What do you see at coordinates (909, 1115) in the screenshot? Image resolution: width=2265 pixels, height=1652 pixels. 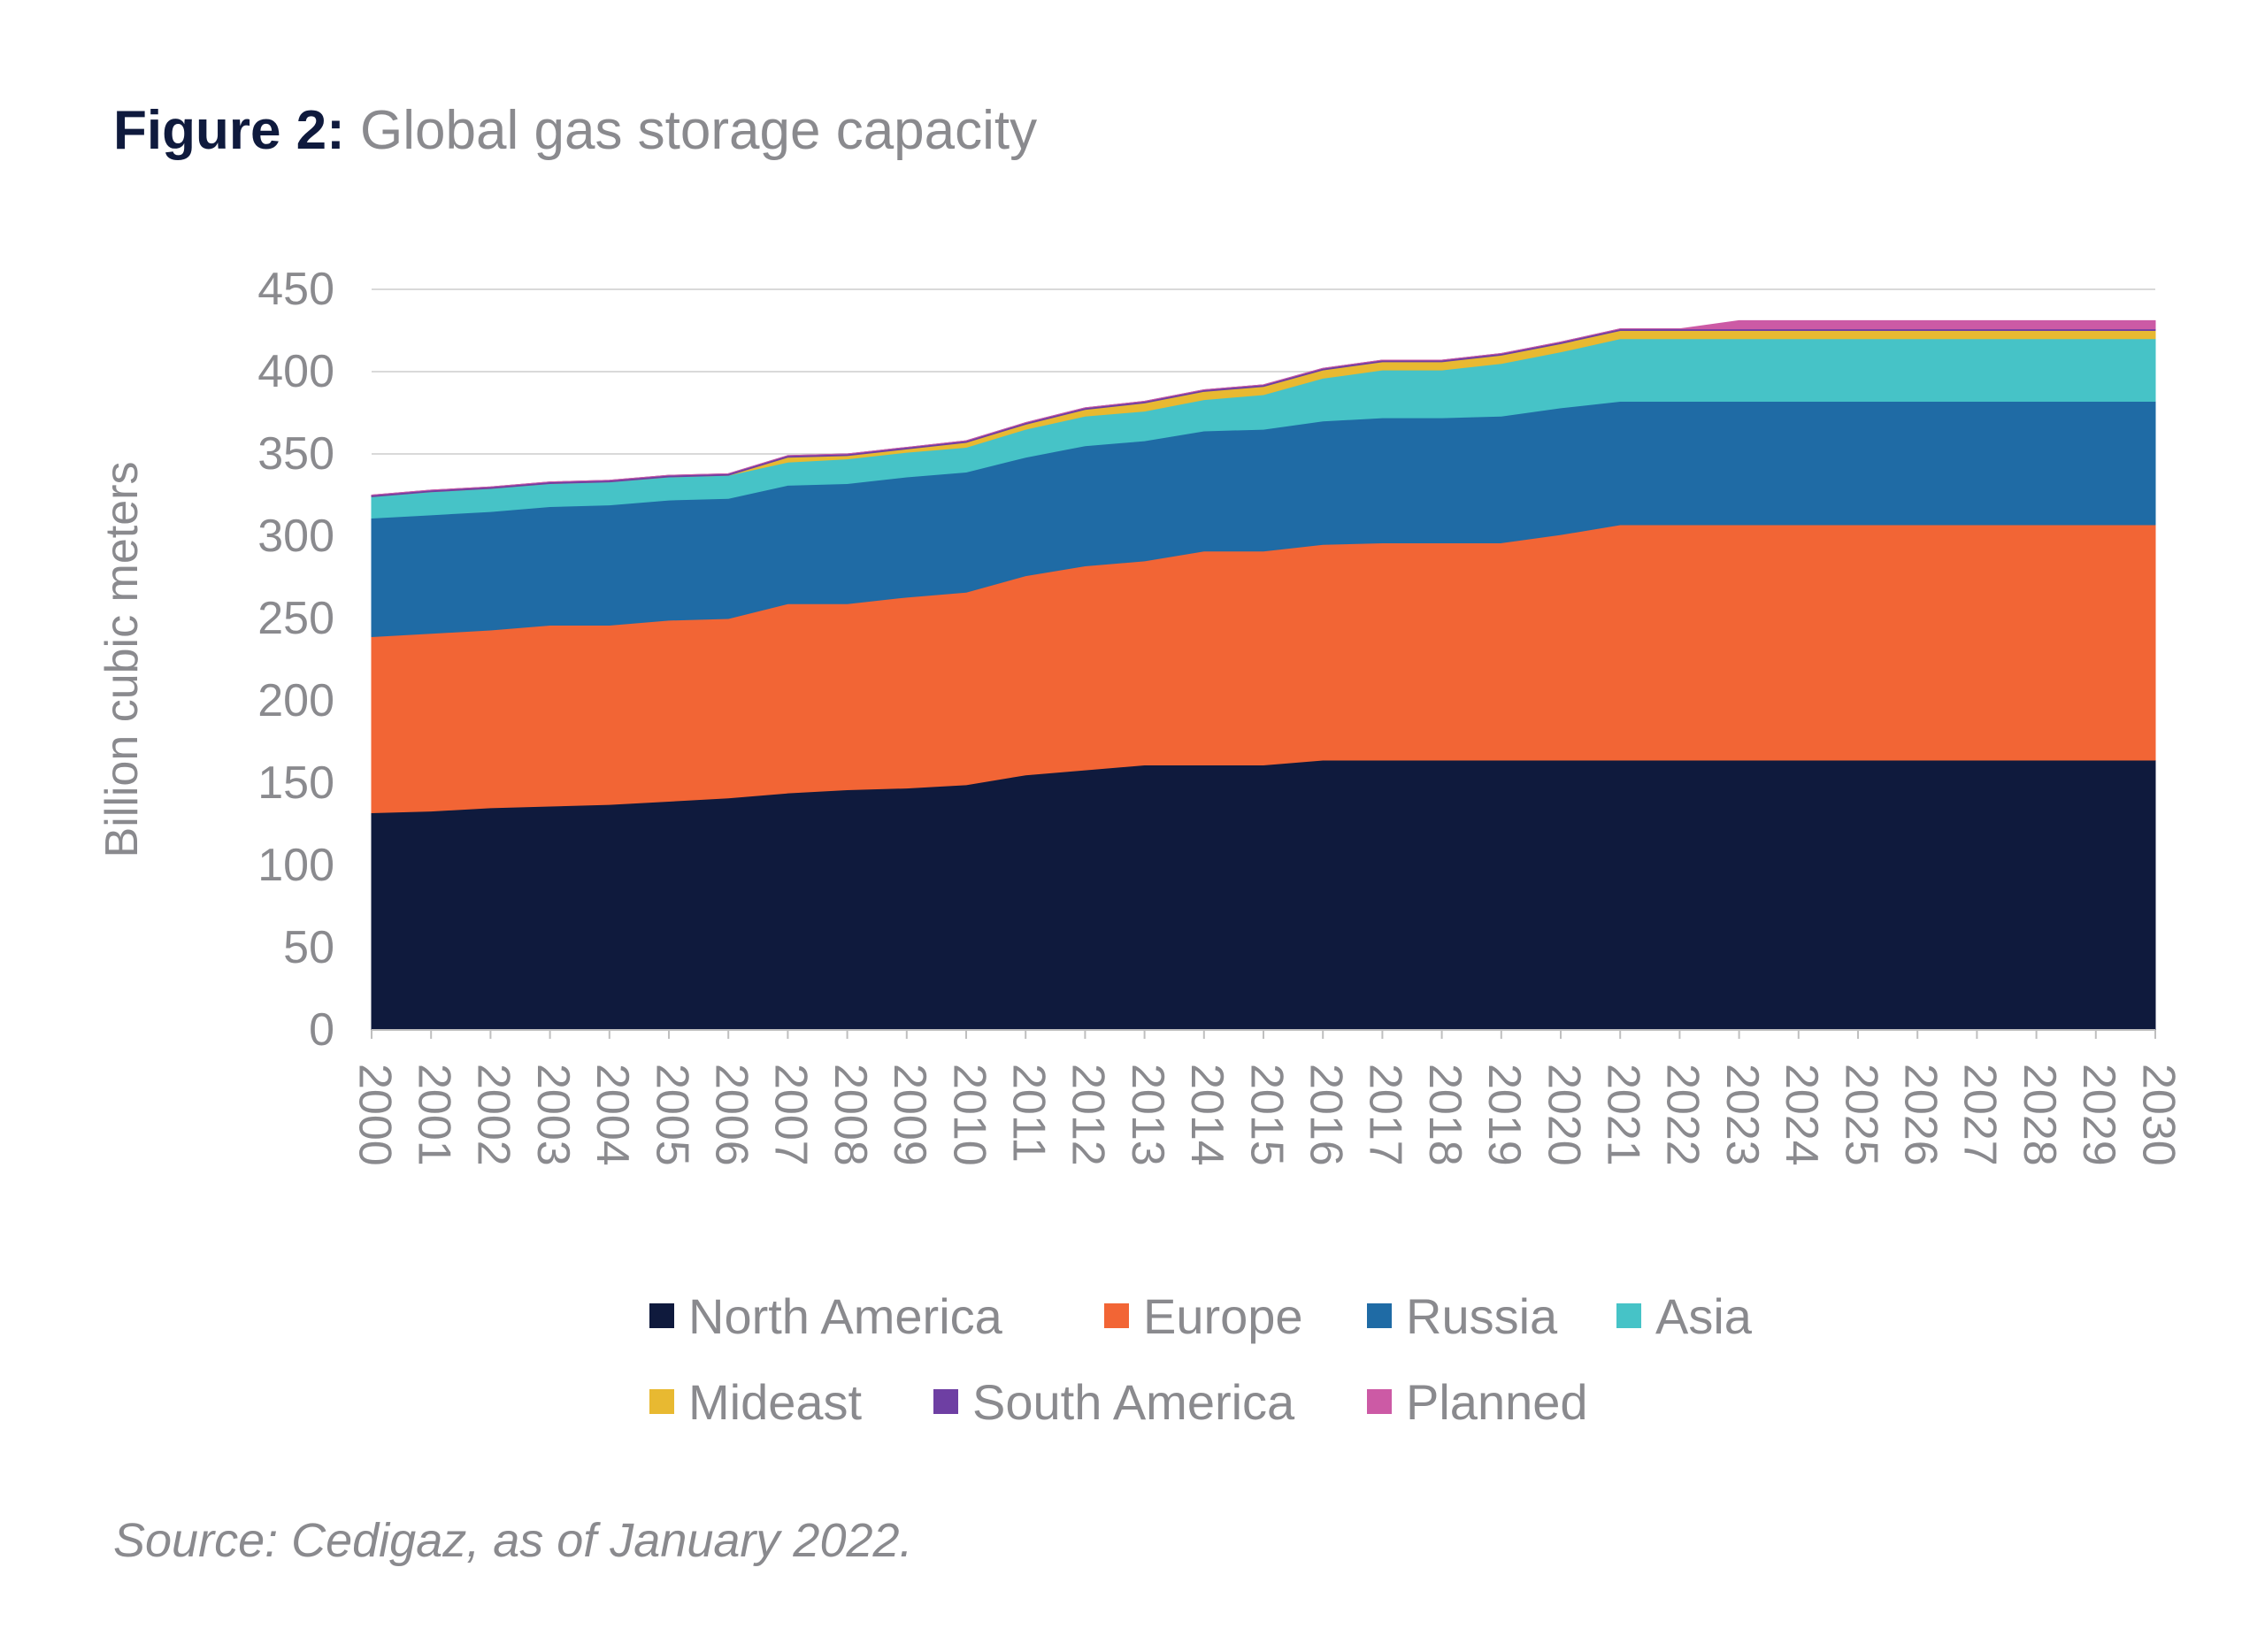 I see `x-tick-label: 2009` at bounding box center [909, 1115].